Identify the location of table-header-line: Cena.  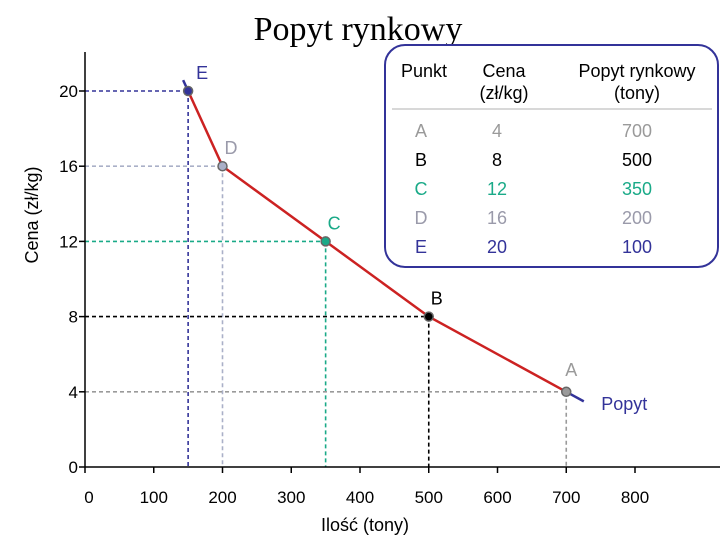
(504, 71).